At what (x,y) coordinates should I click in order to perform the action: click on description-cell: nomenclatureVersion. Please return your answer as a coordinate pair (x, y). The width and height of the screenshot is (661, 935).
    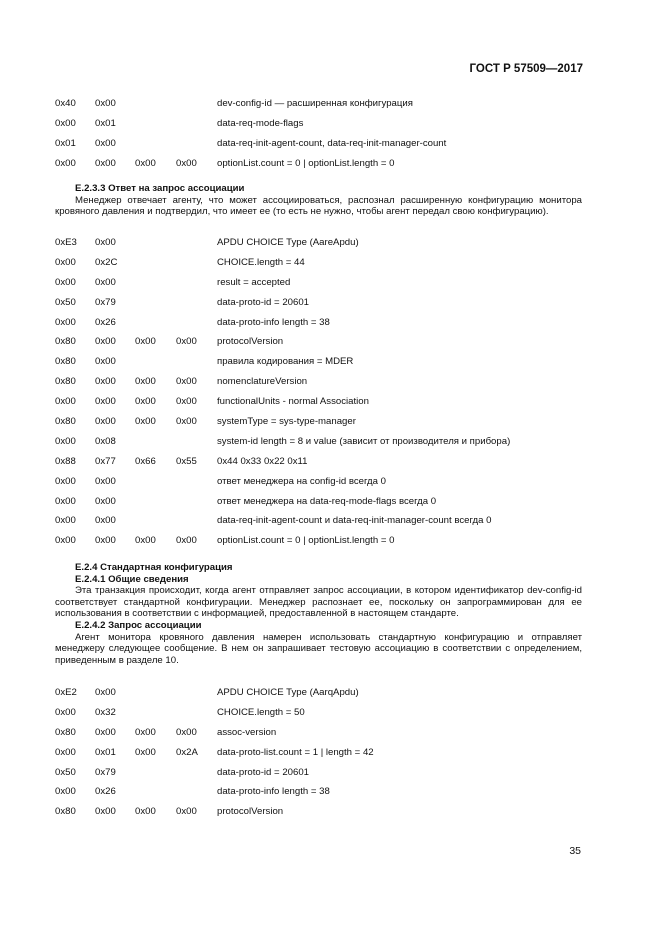
    Looking at the image, I should click on (262, 382).